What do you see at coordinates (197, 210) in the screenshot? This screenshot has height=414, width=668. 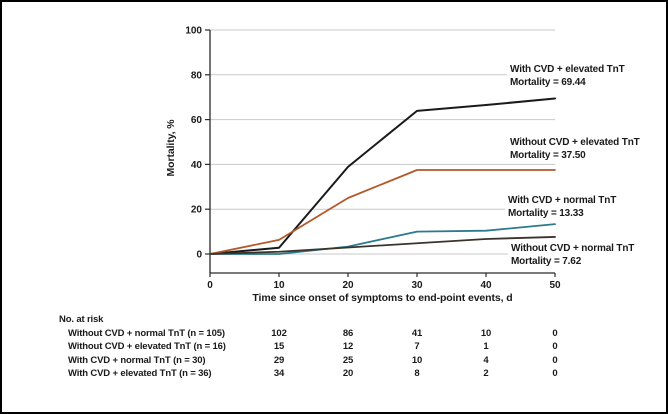 I see `y-tick-label-20: 20` at bounding box center [197, 210].